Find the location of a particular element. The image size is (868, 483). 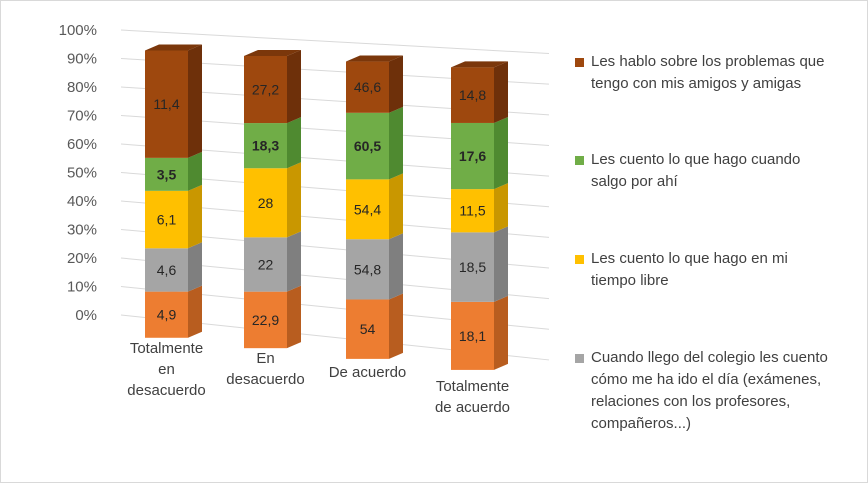

data-label: 54,8 is located at coordinates (367, 269).